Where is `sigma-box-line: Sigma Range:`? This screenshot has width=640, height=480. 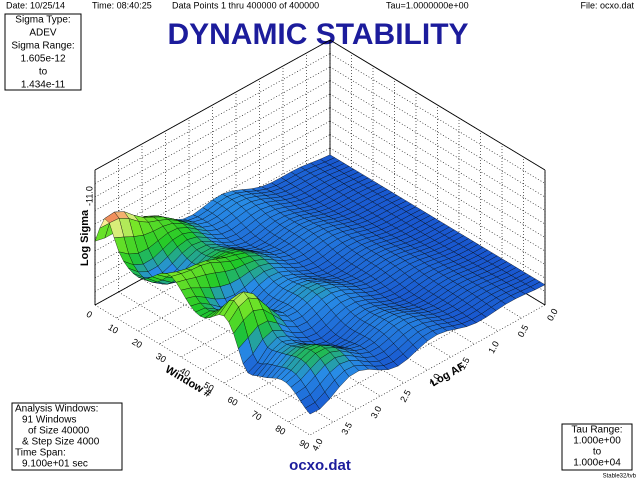
sigma-box-line: Sigma Range: is located at coordinates (42, 46).